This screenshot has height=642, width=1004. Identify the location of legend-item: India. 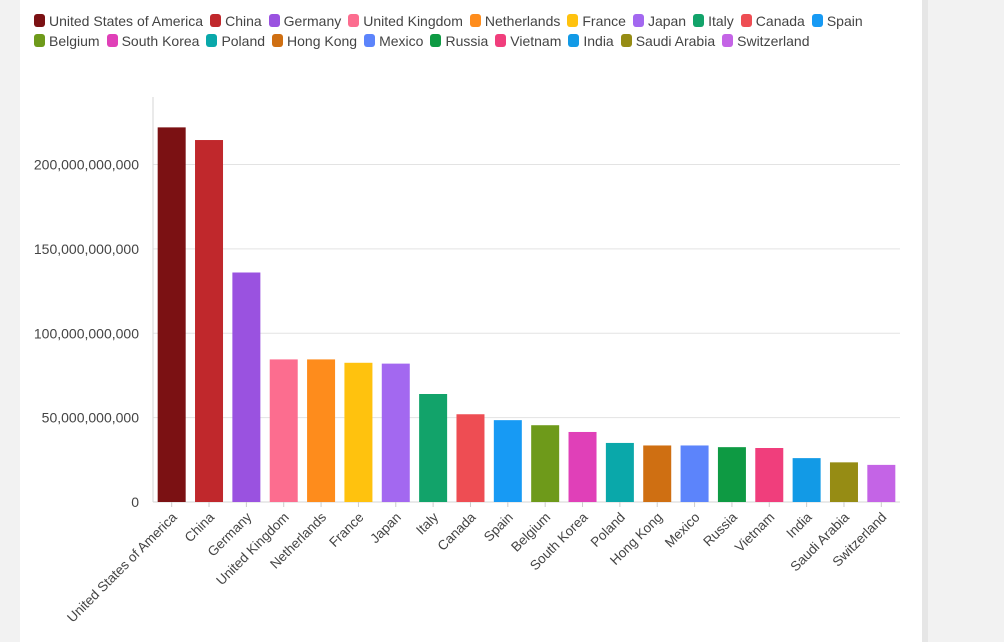
(591, 40).